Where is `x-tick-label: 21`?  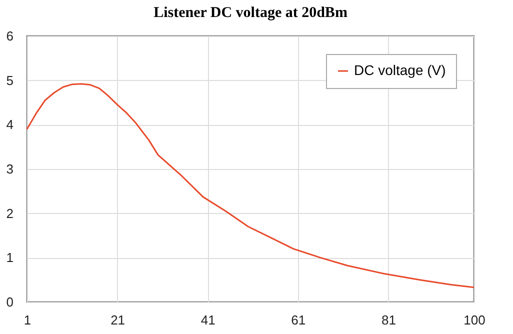
x-tick-label: 21 is located at coordinates (118, 320).